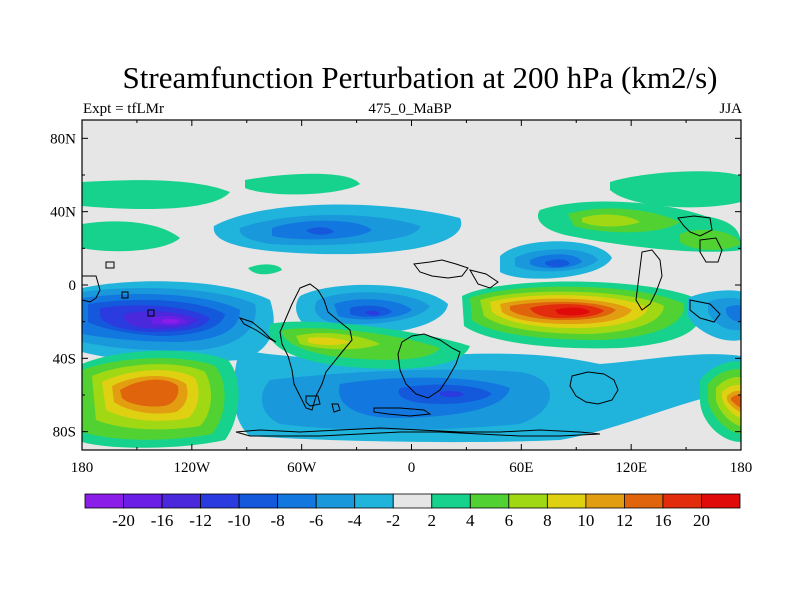  What do you see at coordinates (91, 289) in the screenshot?
I see `coastline-north-america` at bounding box center [91, 289].